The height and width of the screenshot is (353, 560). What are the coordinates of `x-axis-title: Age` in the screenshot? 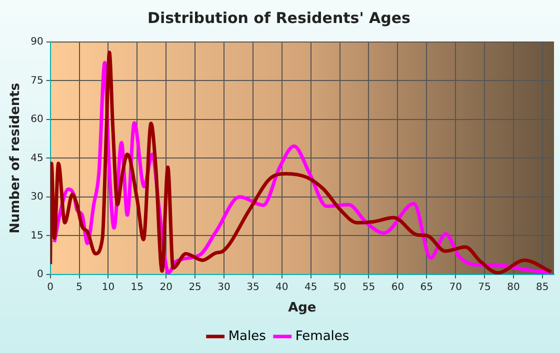 It's located at (302, 308).